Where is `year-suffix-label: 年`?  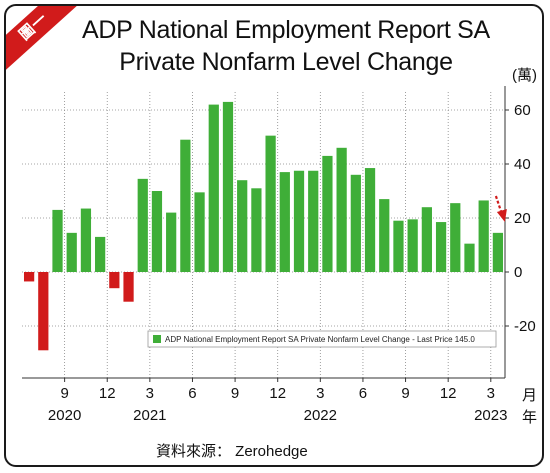
year-suffix-label: 年 is located at coordinates (529, 417).